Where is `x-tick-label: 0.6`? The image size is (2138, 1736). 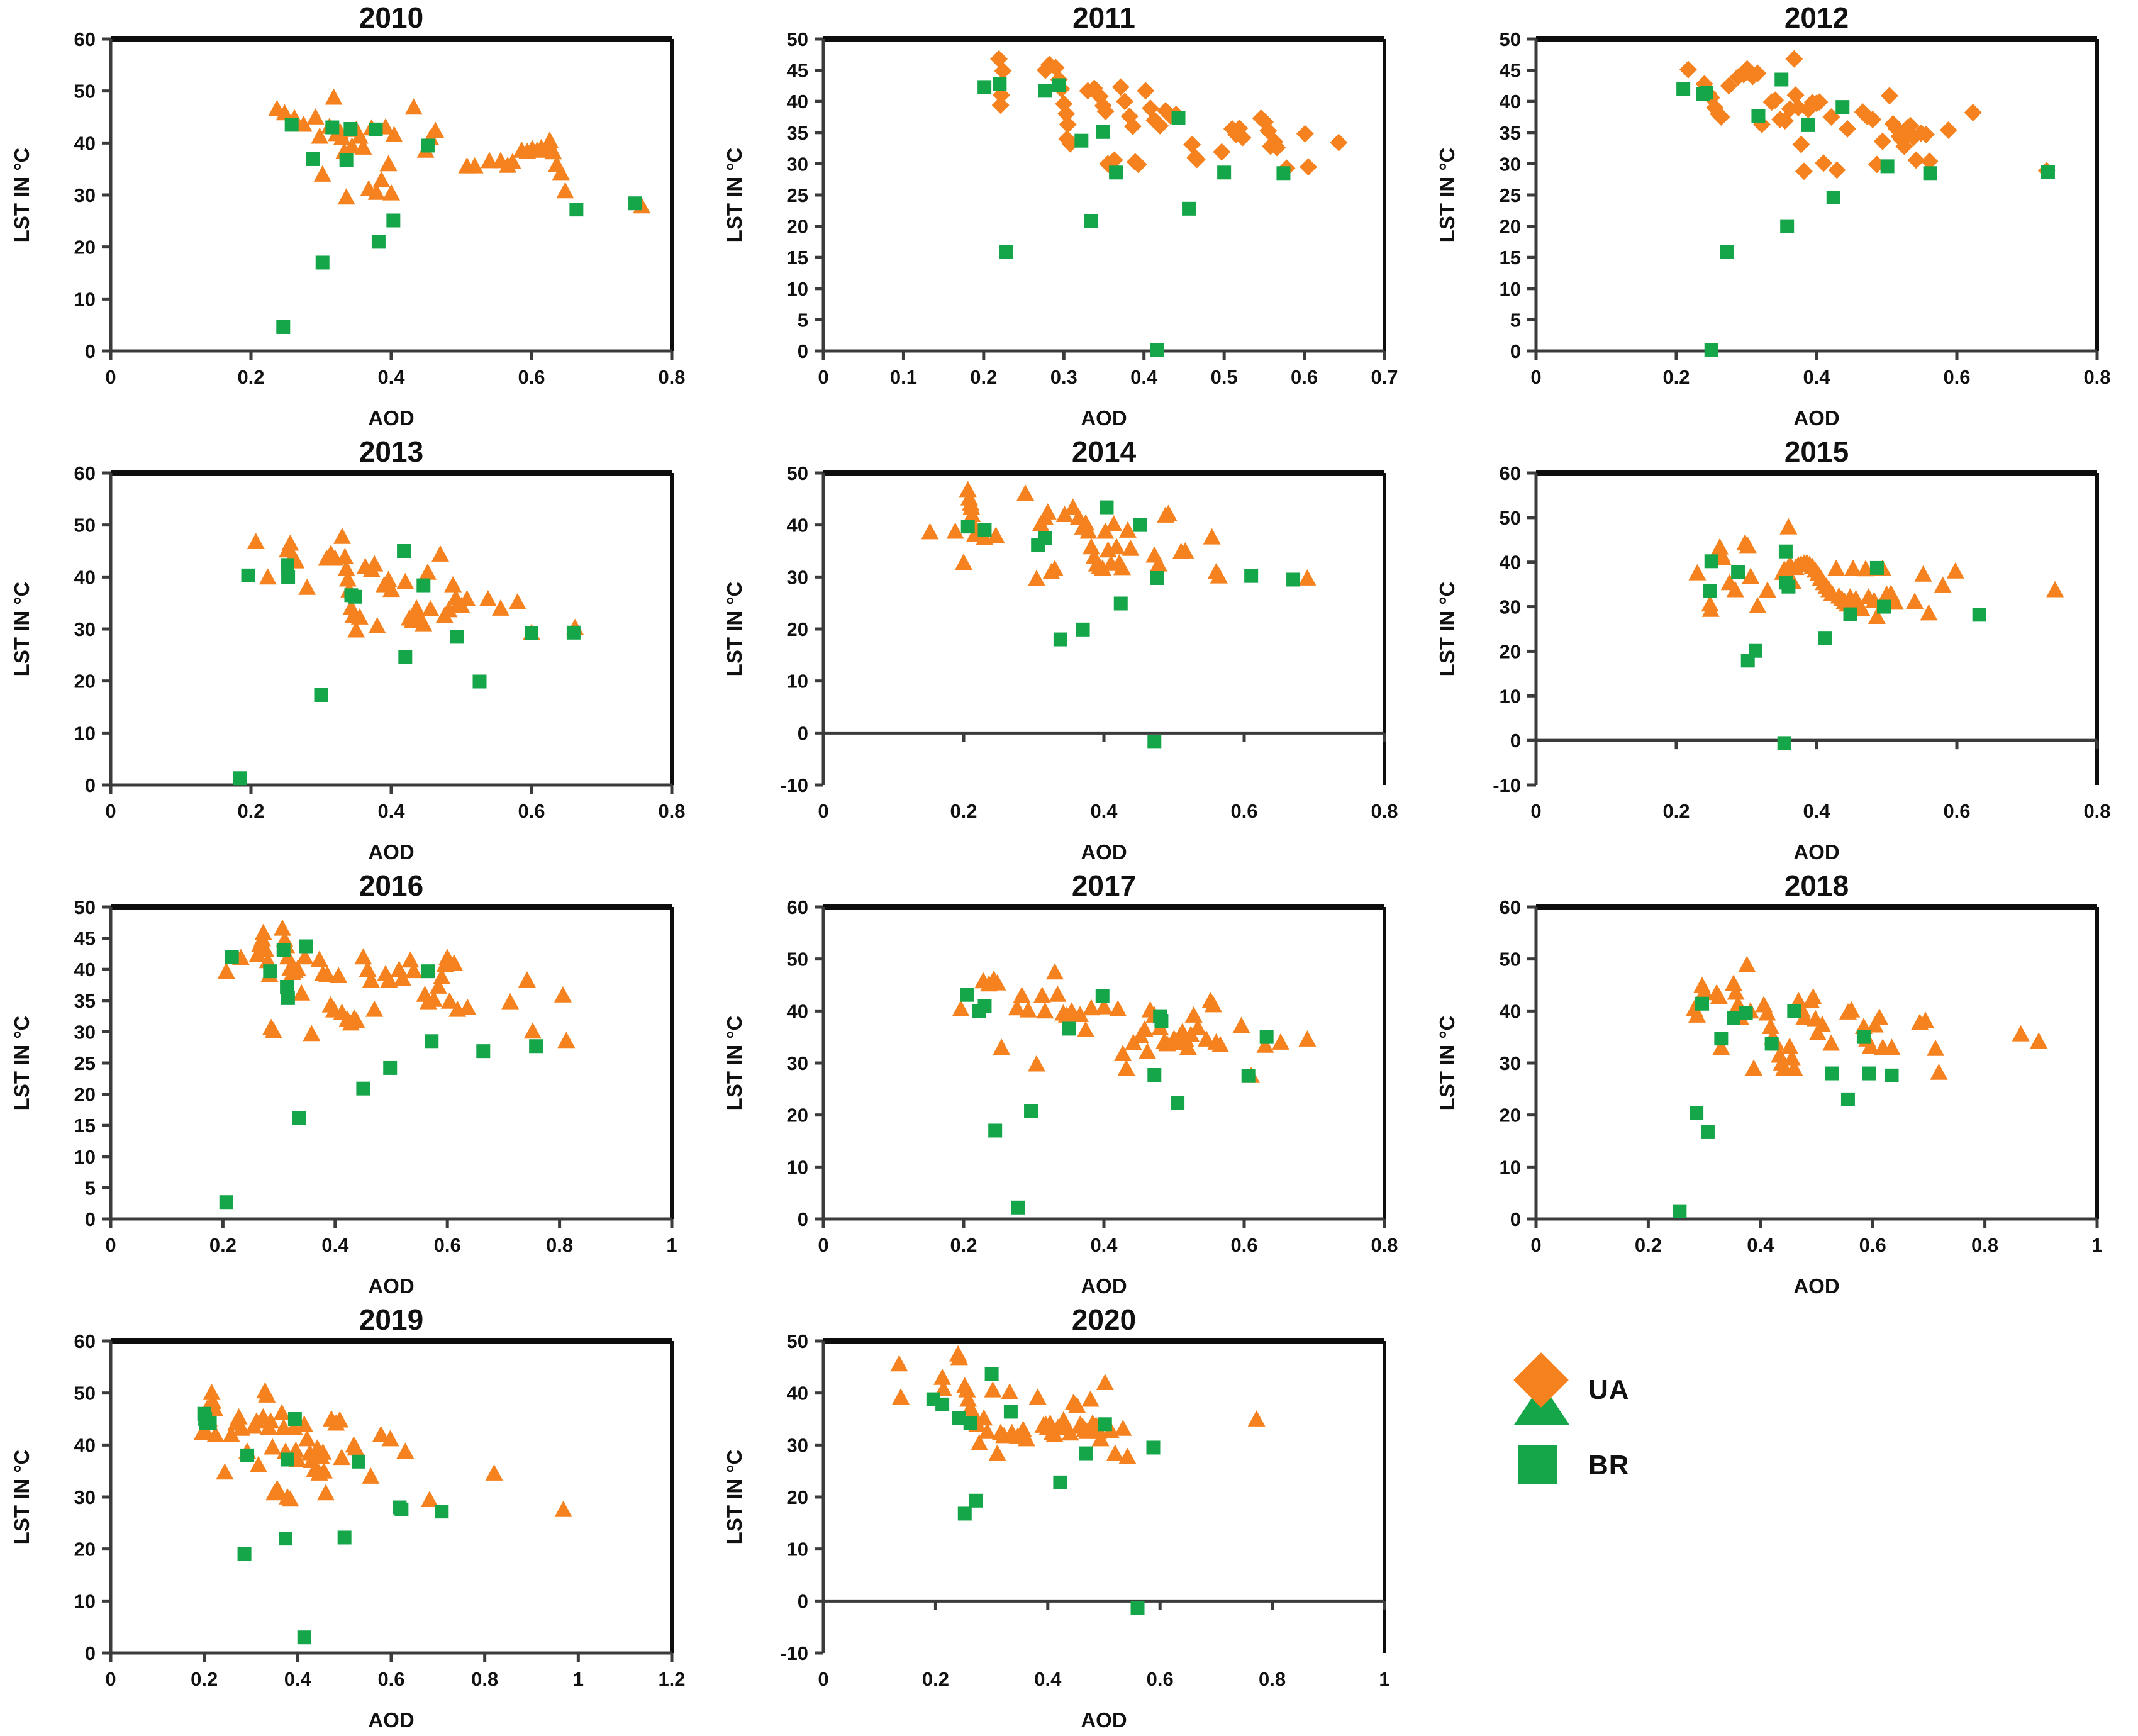 x-tick-label: 0.6 is located at coordinates (1304, 377).